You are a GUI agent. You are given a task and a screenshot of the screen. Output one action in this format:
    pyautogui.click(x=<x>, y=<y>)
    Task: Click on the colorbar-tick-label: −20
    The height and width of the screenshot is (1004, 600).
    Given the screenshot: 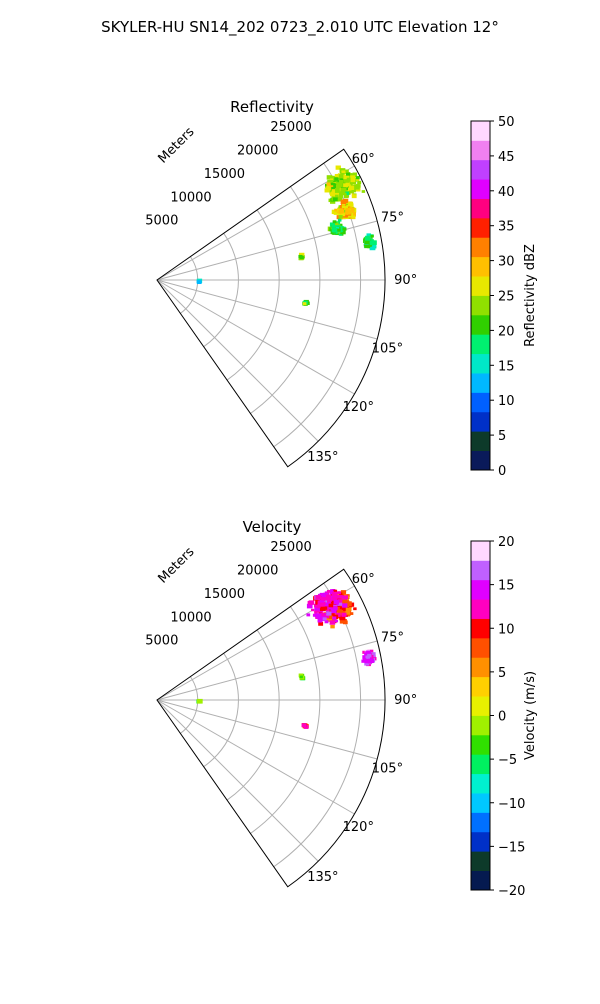 What is the action you would take?
    pyautogui.click(x=511, y=891)
    